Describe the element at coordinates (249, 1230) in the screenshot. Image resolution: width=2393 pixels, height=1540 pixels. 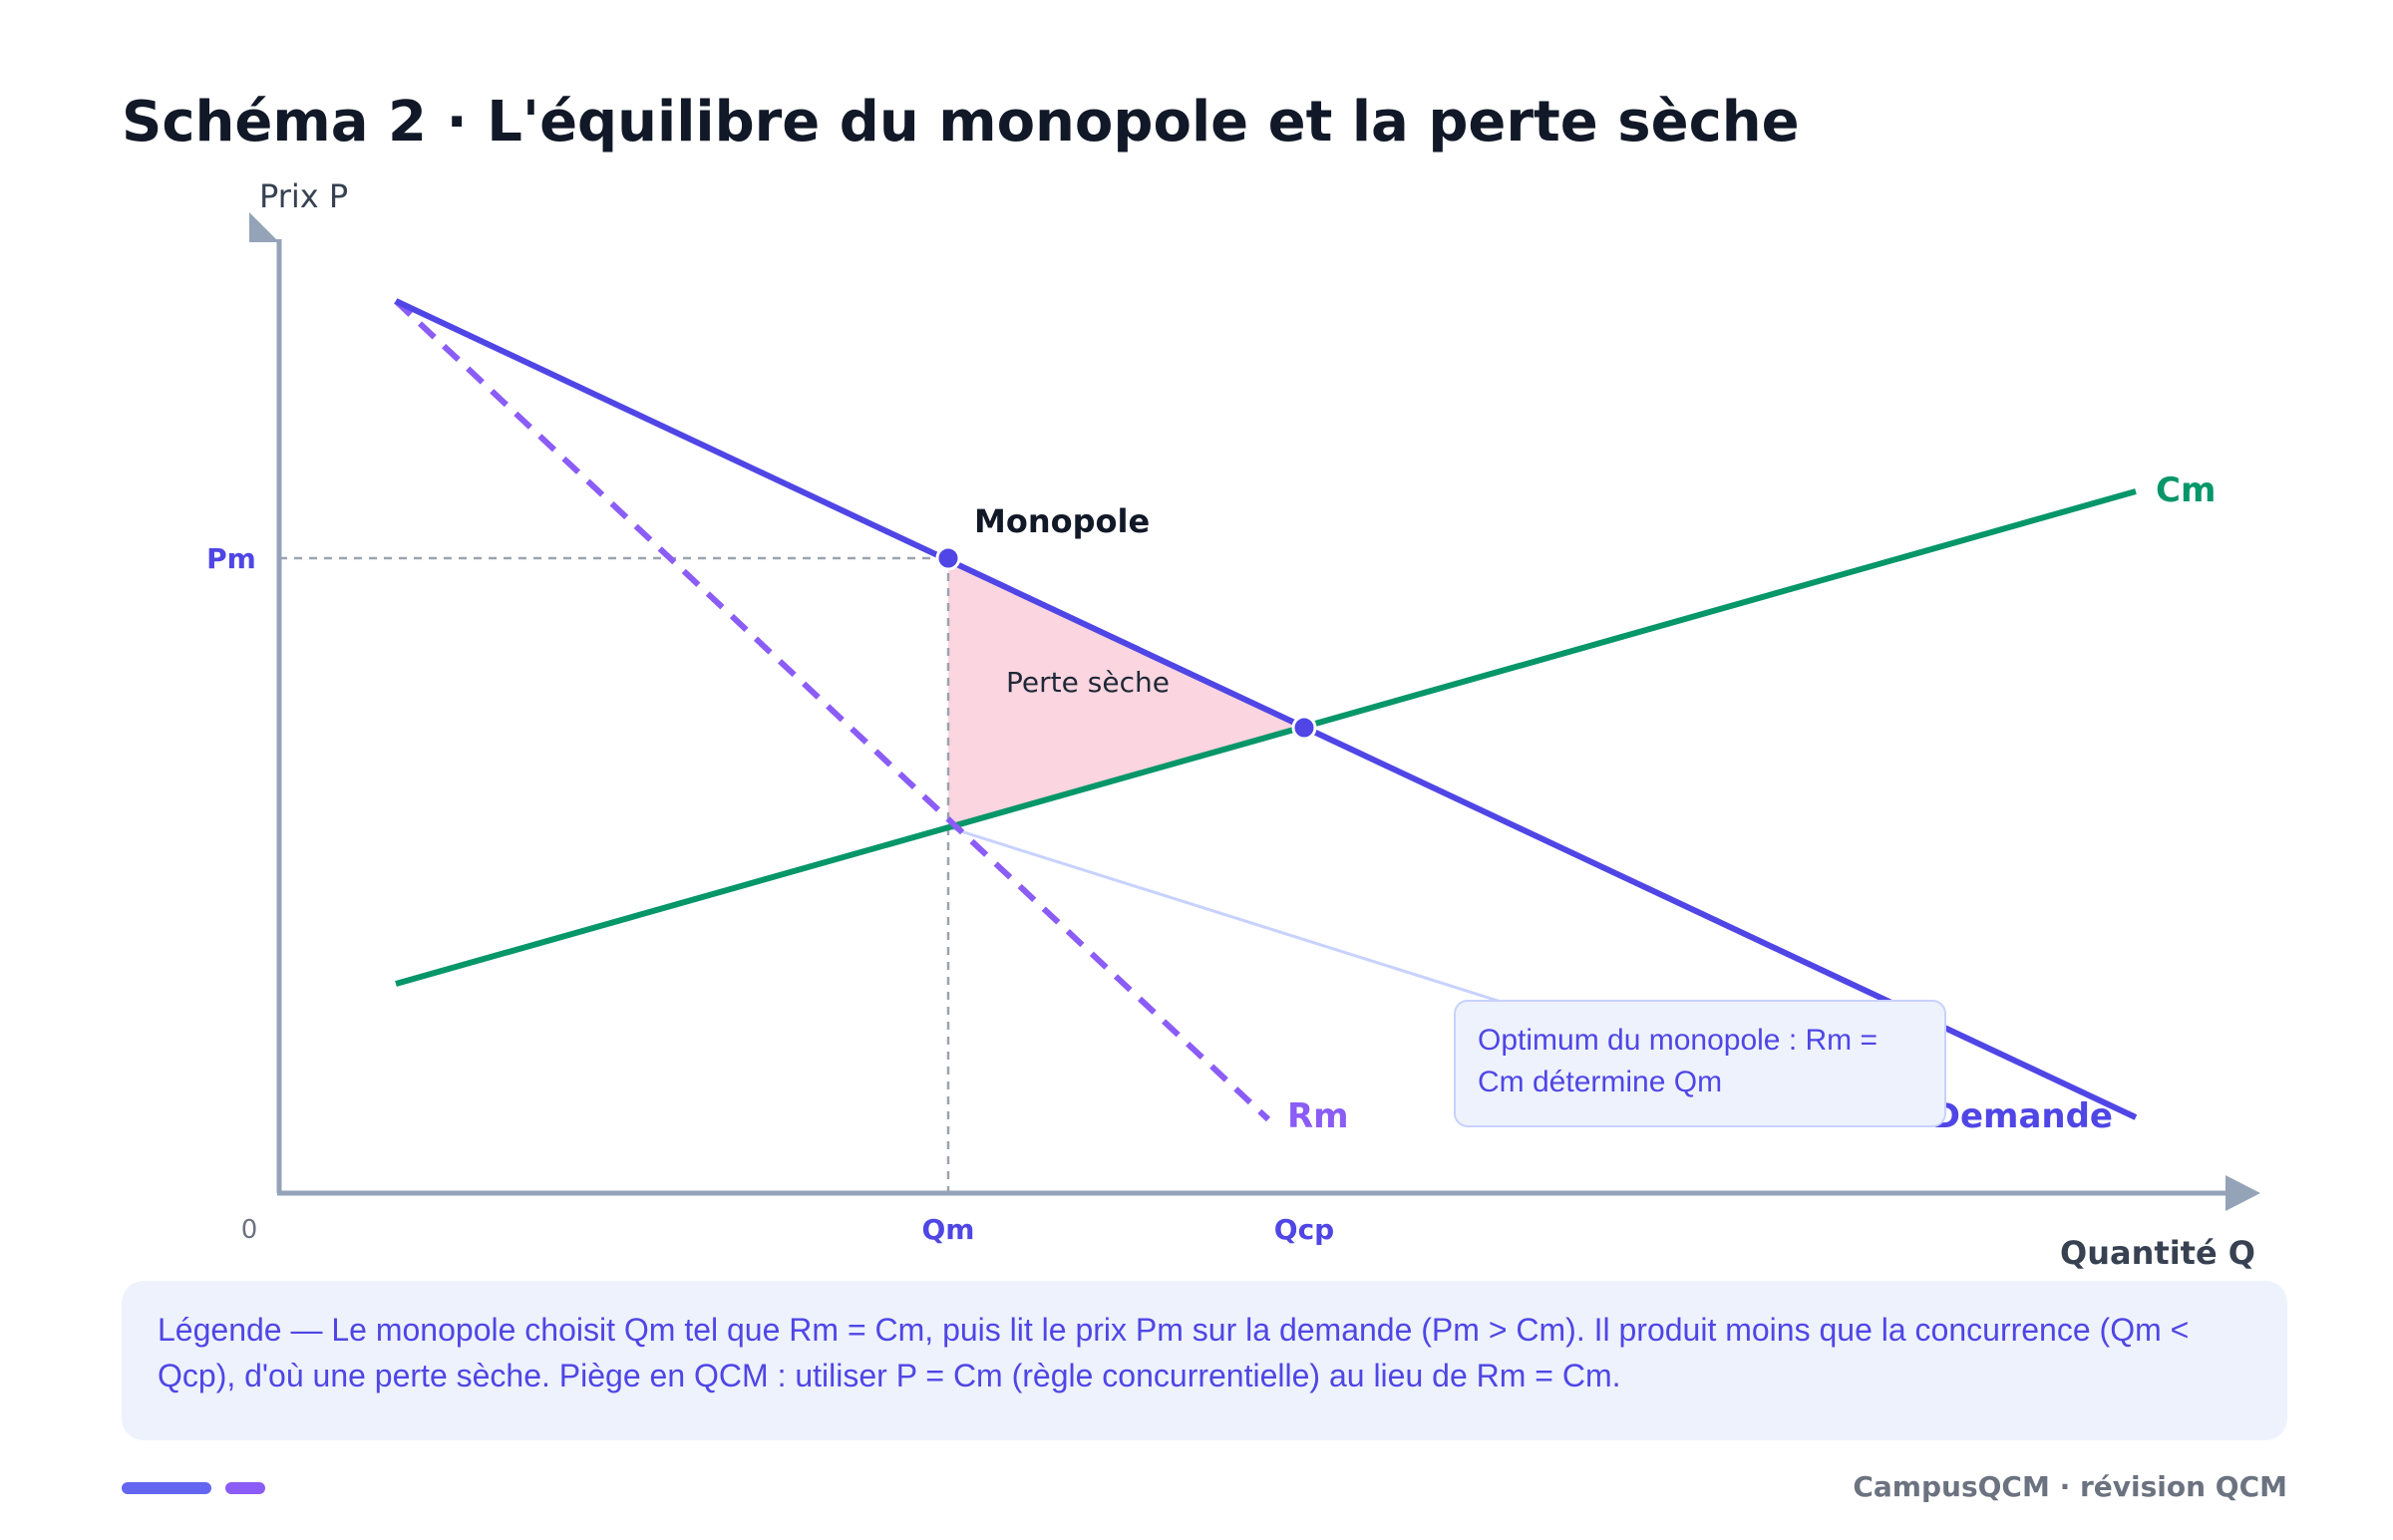
I see `origin-label: 0` at that location.